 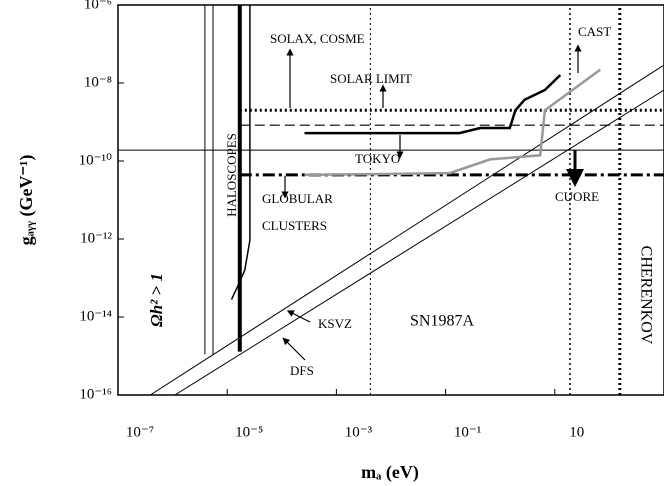 I want to click on y-axis-title: gₐᵧᵧ (GeV⁻¹), so click(x=26, y=200).